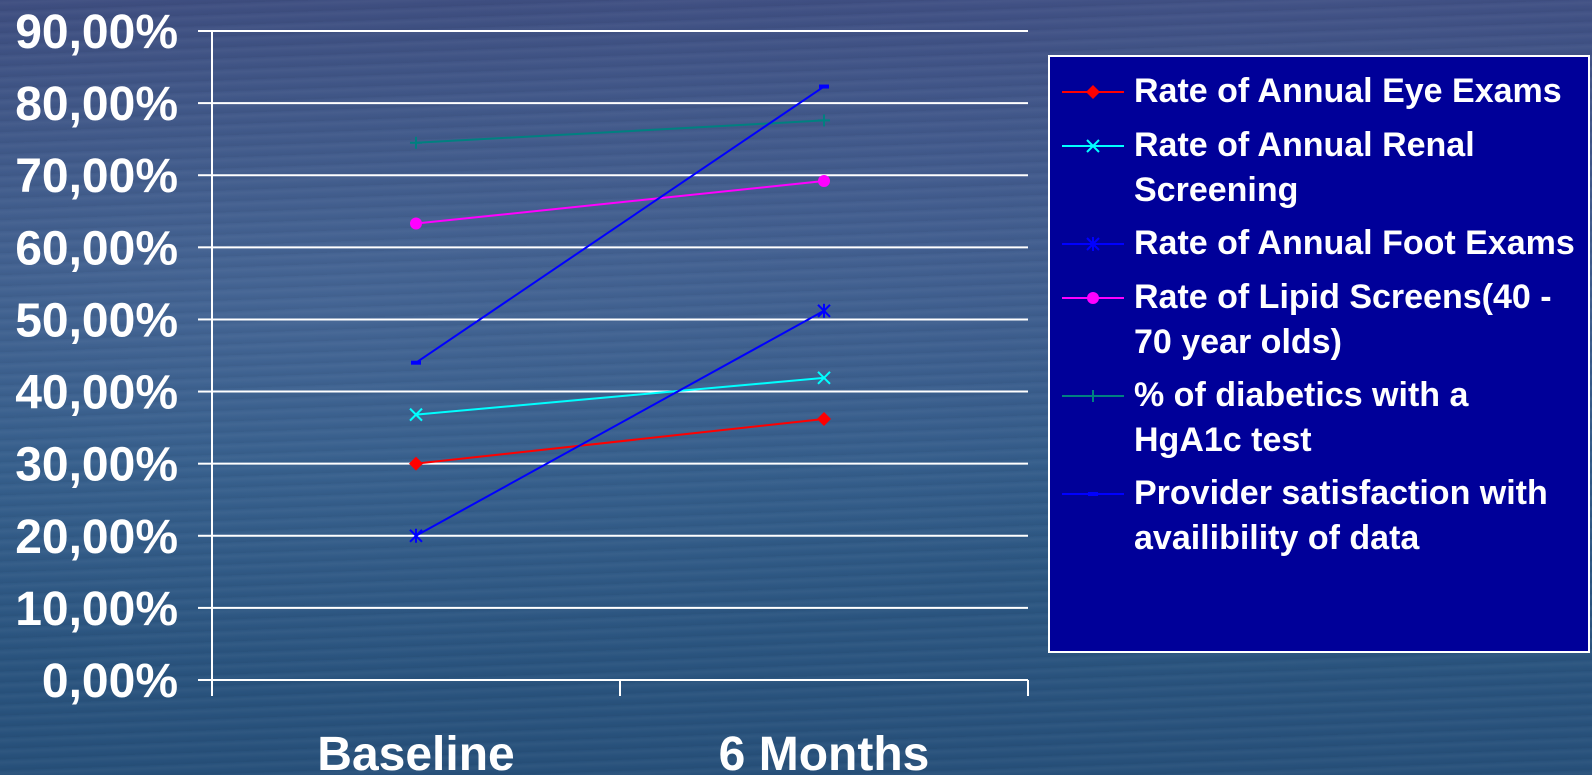 Image resolution: width=1592 pixels, height=775 pixels. Describe the element at coordinates (96, 537) in the screenshot. I see `y-tick-label: 20,00%` at that location.